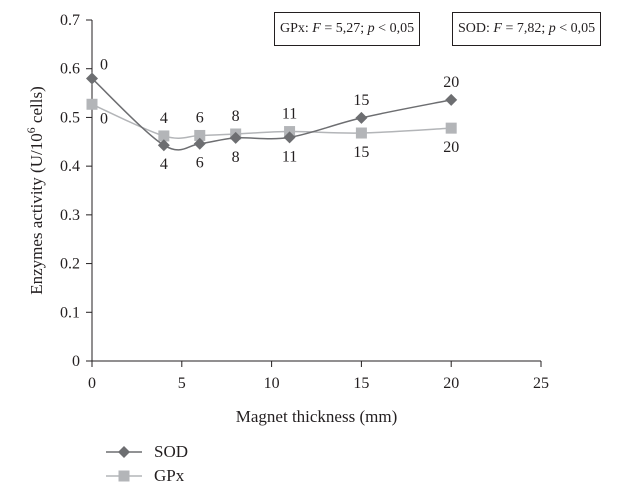  What do you see at coordinates (361, 100) in the screenshot?
I see `sod-point-label: 15` at bounding box center [361, 100].